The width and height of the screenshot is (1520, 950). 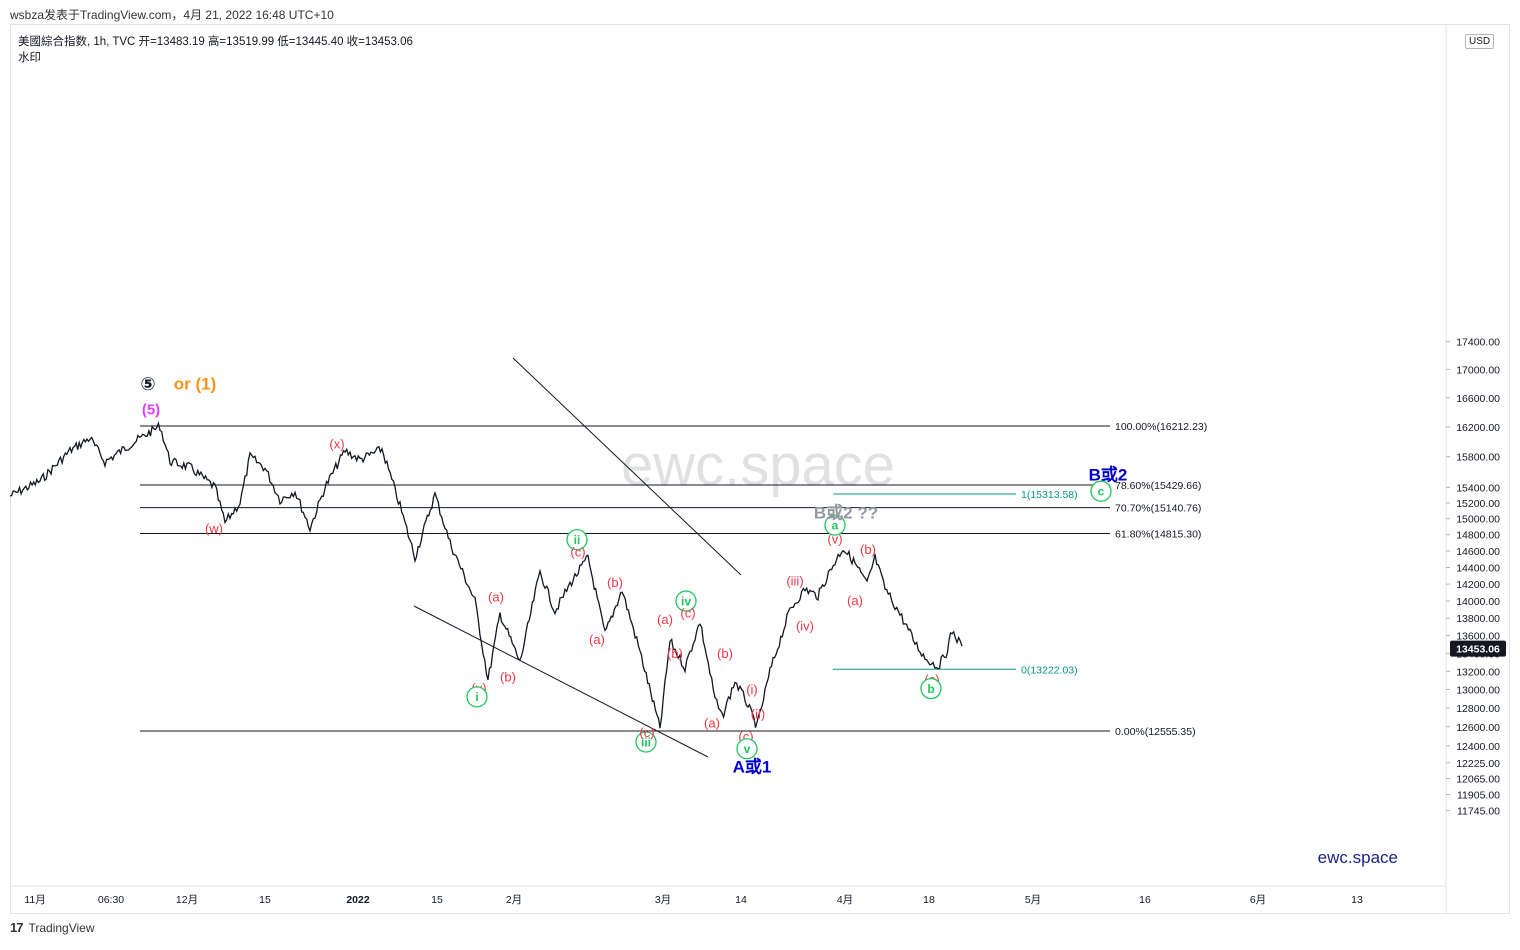 What do you see at coordinates (111, 900) in the screenshot?
I see `x-tick-label: 06:30` at bounding box center [111, 900].